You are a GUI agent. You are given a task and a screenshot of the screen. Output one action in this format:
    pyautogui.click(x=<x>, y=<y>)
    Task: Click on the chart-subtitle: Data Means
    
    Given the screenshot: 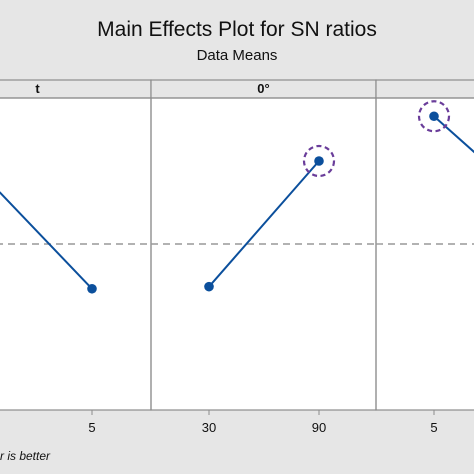 What is the action you would take?
    pyautogui.click(x=237, y=55)
    